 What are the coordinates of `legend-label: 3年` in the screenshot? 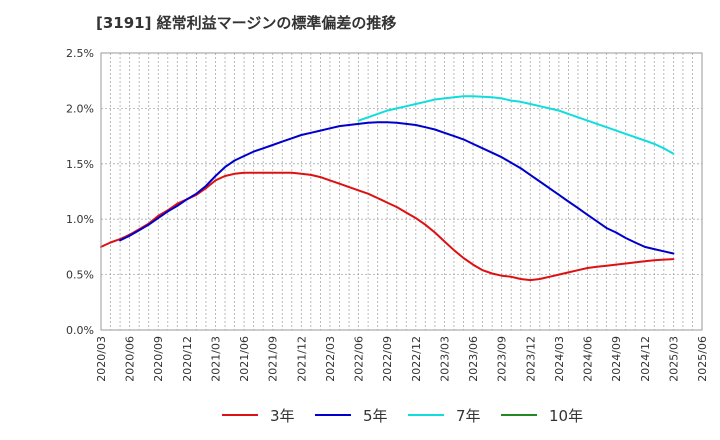 It's located at (282, 415).